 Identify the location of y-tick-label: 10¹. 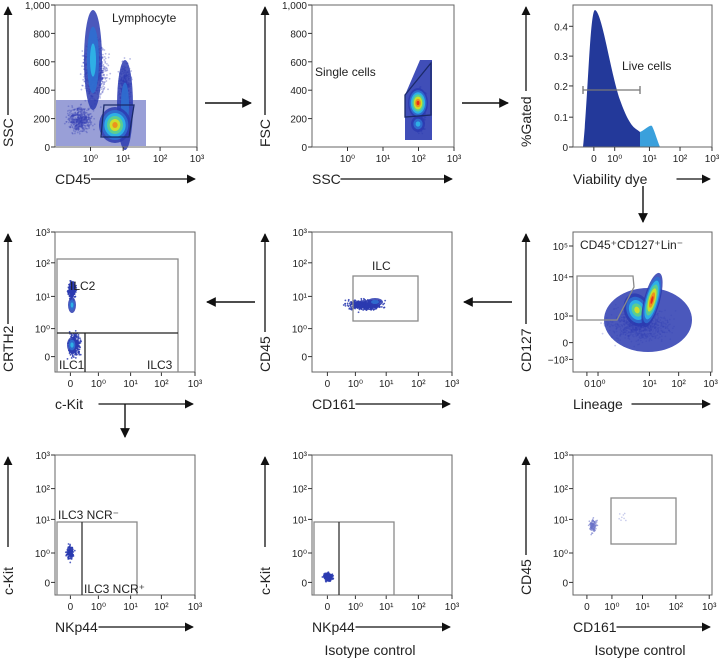
(300, 297).